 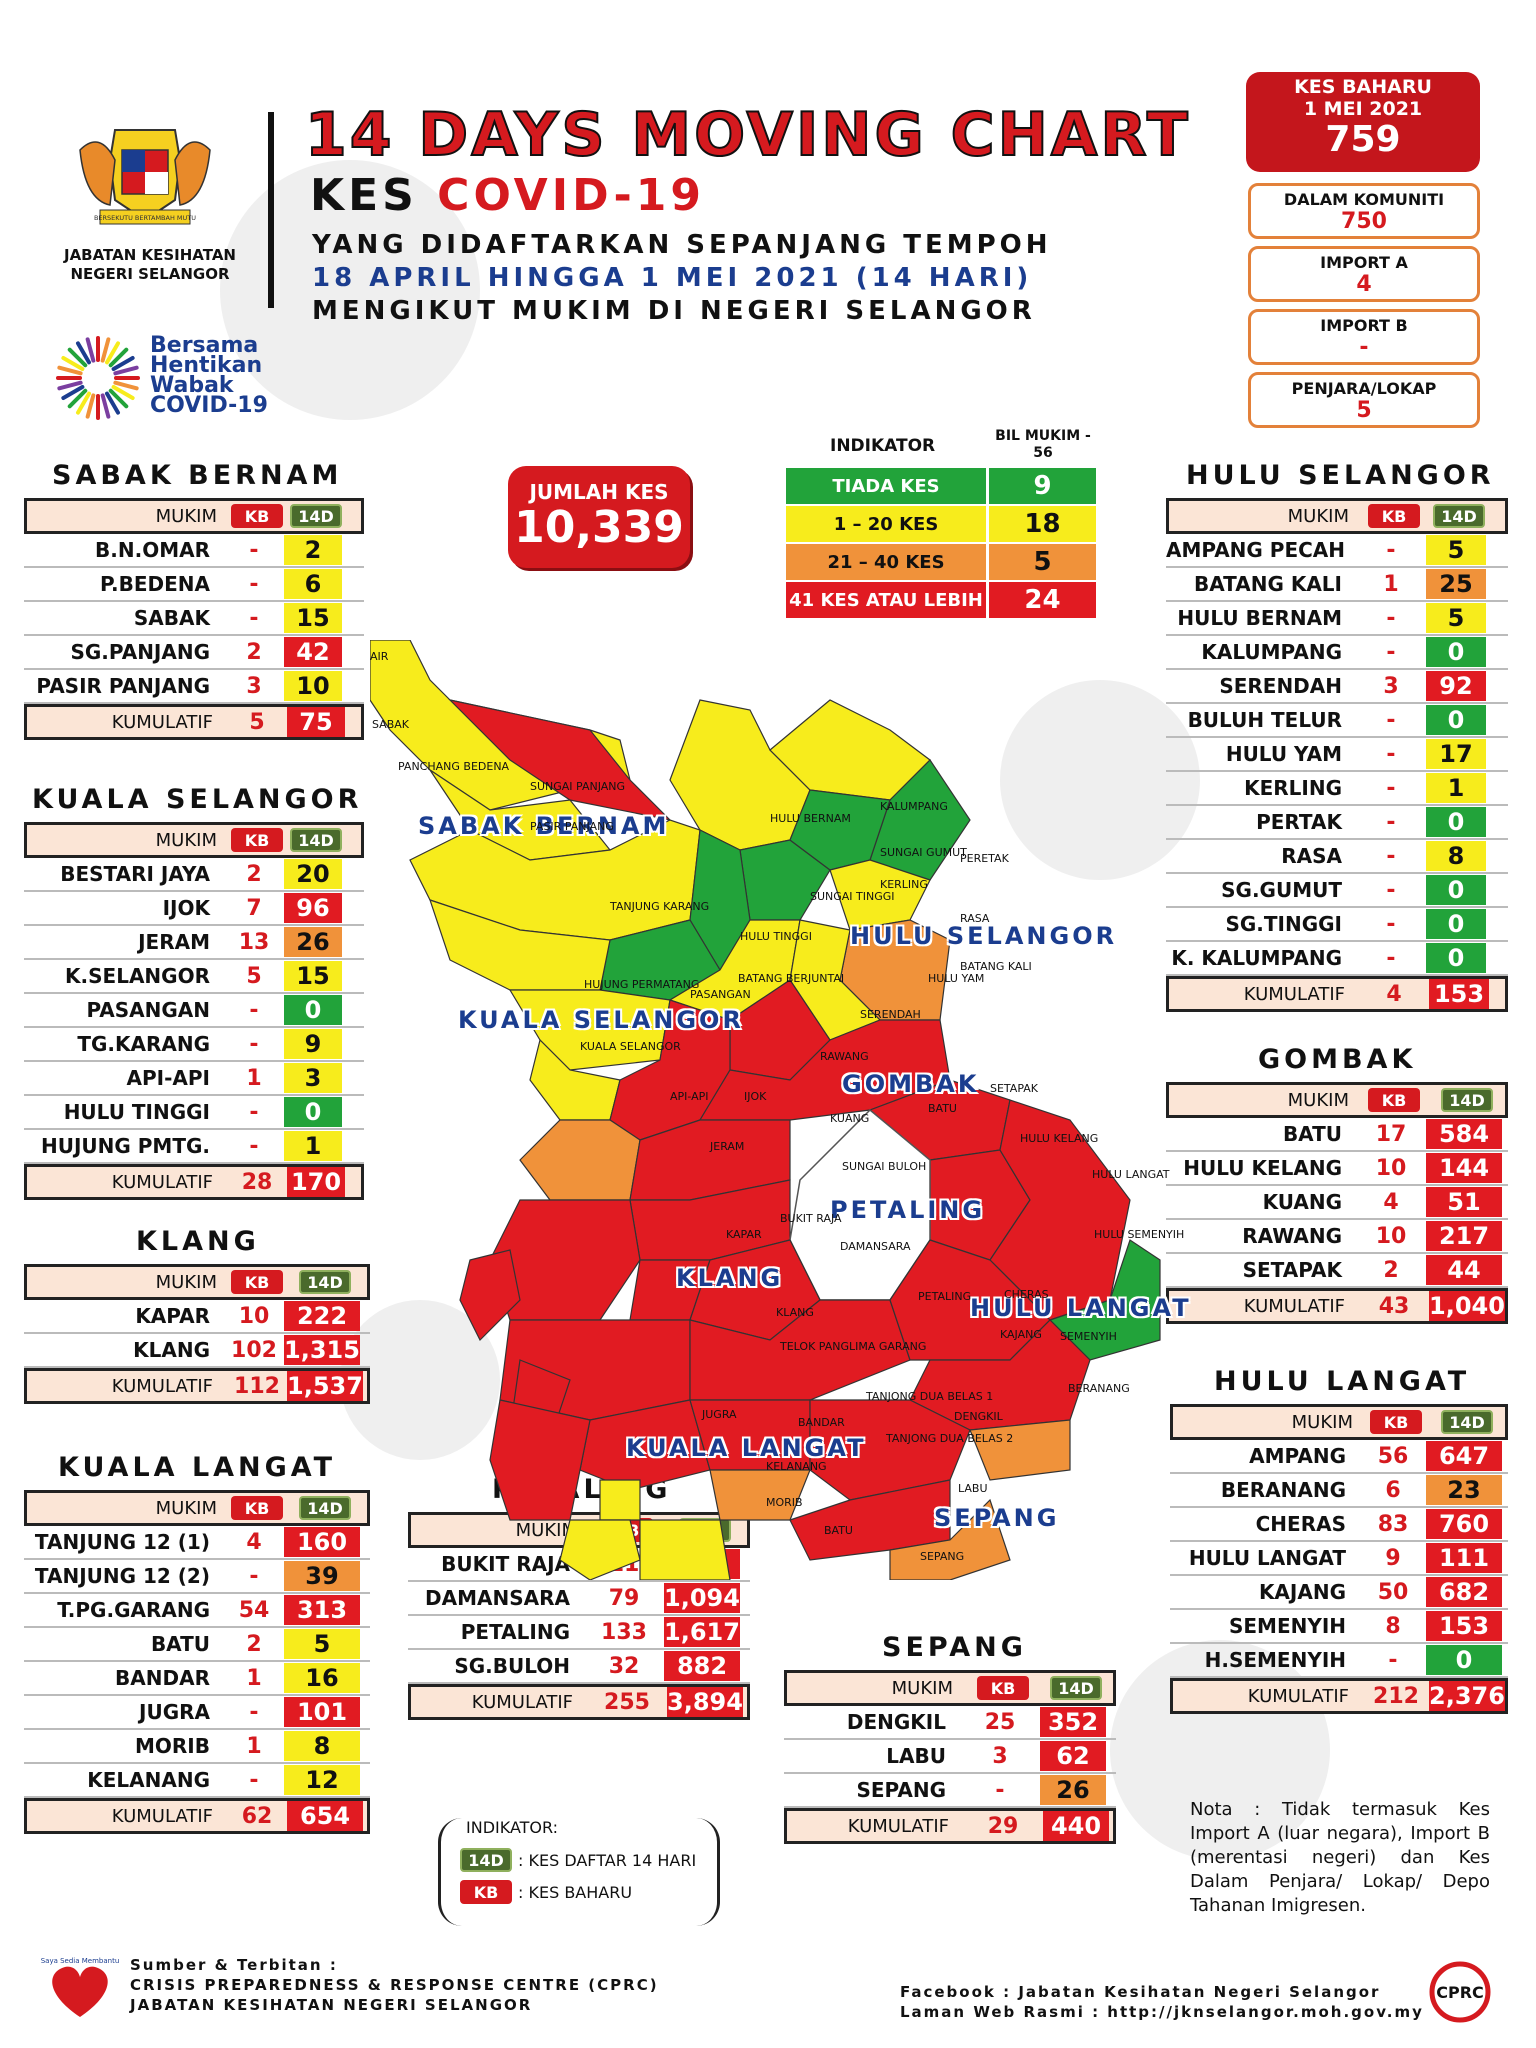 I want to click on map-mukim-label: PANCHANG BEDENA, so click(x=454, y=766).